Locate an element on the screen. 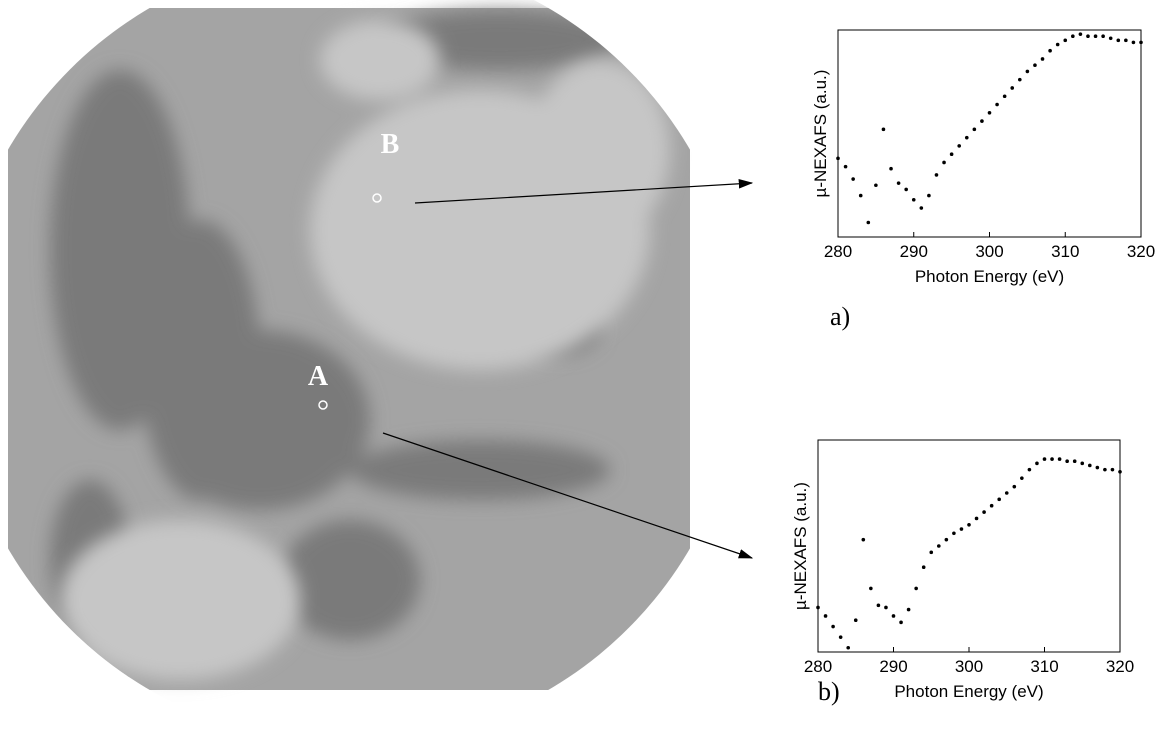 Image resolution: width=1160 pixels, height=748 pixels. point-label: A is located at coordinates (318, 376).